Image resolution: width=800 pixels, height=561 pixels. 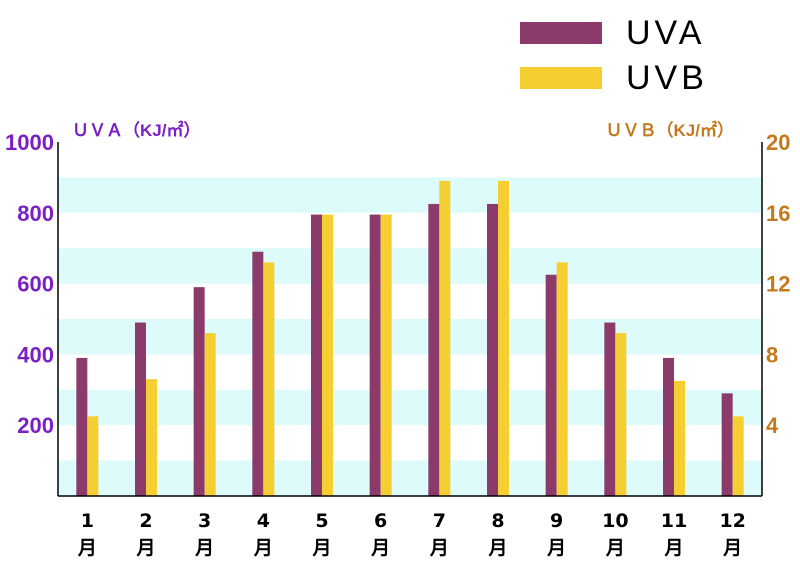 What do you see at coordinates (674, 534) in the screenshot?
I see `x-tick-label: 11 月` at bounding box center [674, 534].